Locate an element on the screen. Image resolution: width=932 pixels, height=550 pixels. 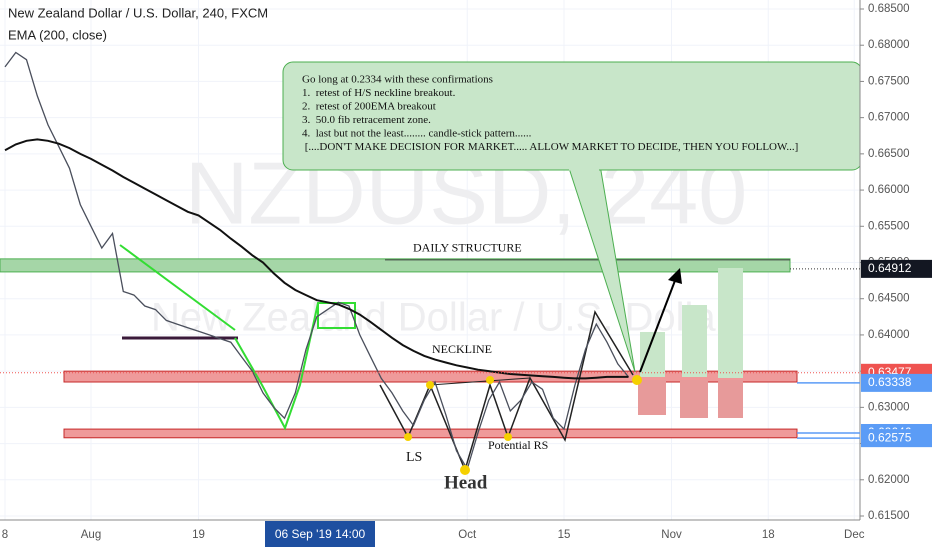
arrow-head is located at coordinates (675, 276).